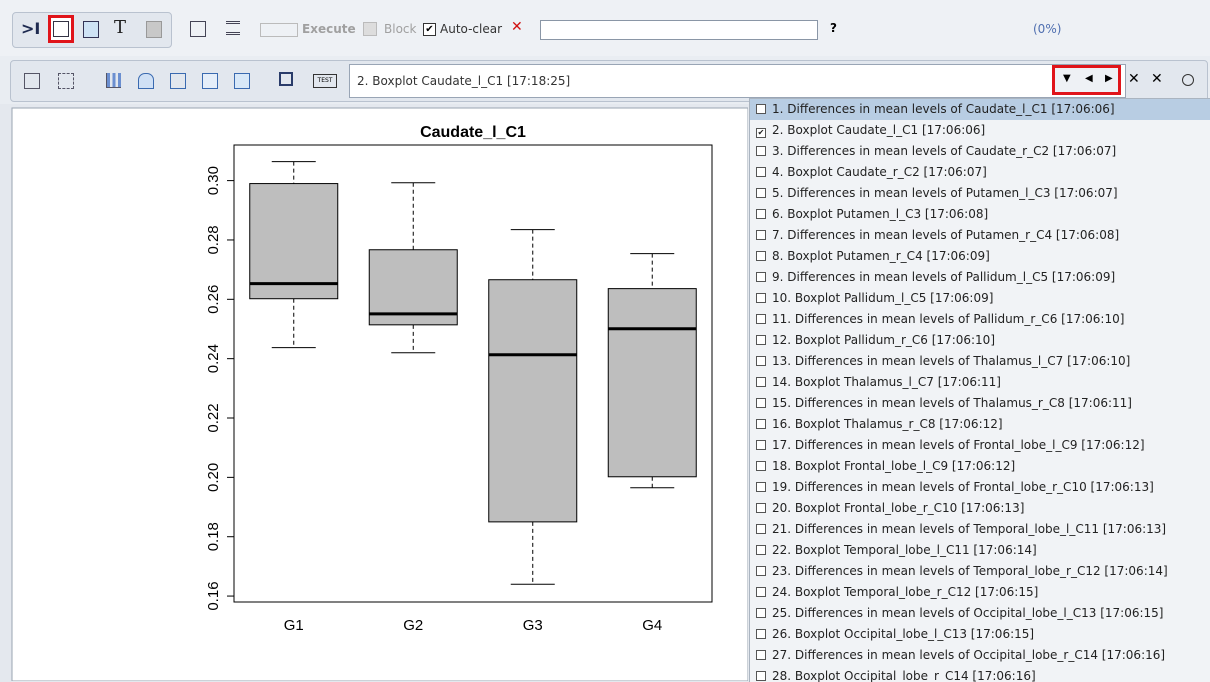 The height and width of the screenshot is (682, 1210). Describe the element at coordinates (294, 625) in the screenshot. I see `x-tick-label: G1` at that location.